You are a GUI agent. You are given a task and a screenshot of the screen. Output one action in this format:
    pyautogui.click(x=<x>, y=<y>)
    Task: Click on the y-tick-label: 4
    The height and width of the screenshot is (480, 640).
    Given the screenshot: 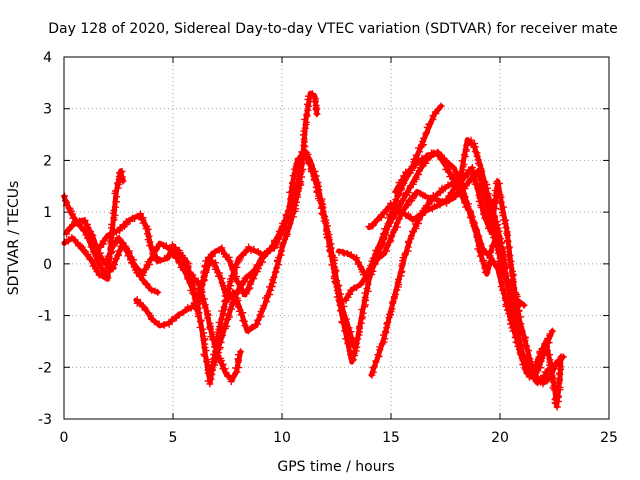 What is the action you would take?
    pyautogui.click(x=47, y=58)
    